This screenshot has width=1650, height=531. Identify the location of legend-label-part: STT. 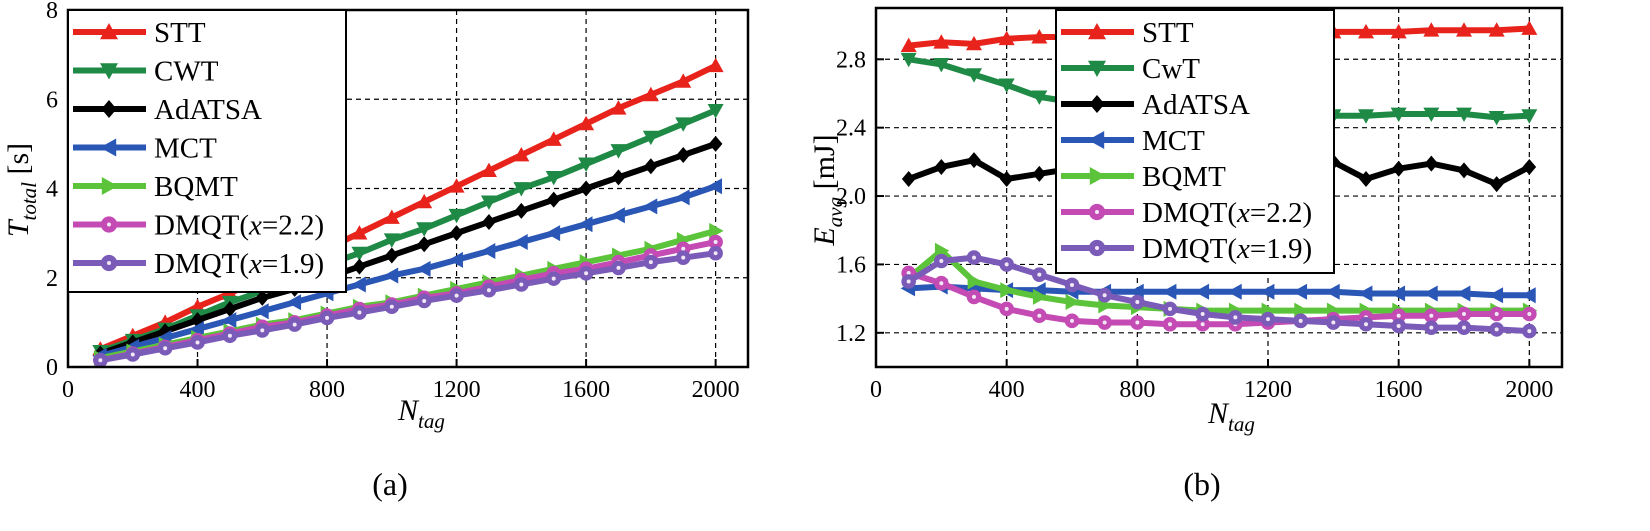
(180, 33).